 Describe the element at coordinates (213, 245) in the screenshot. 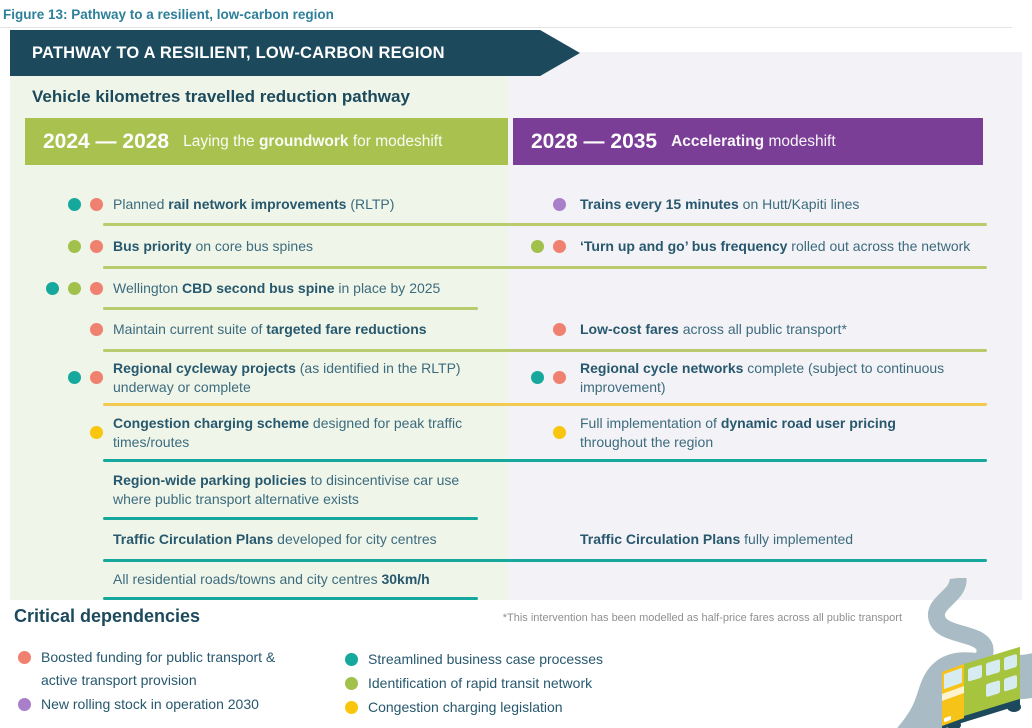

I see `item-text: Bus priority on core bus spines` at that location.